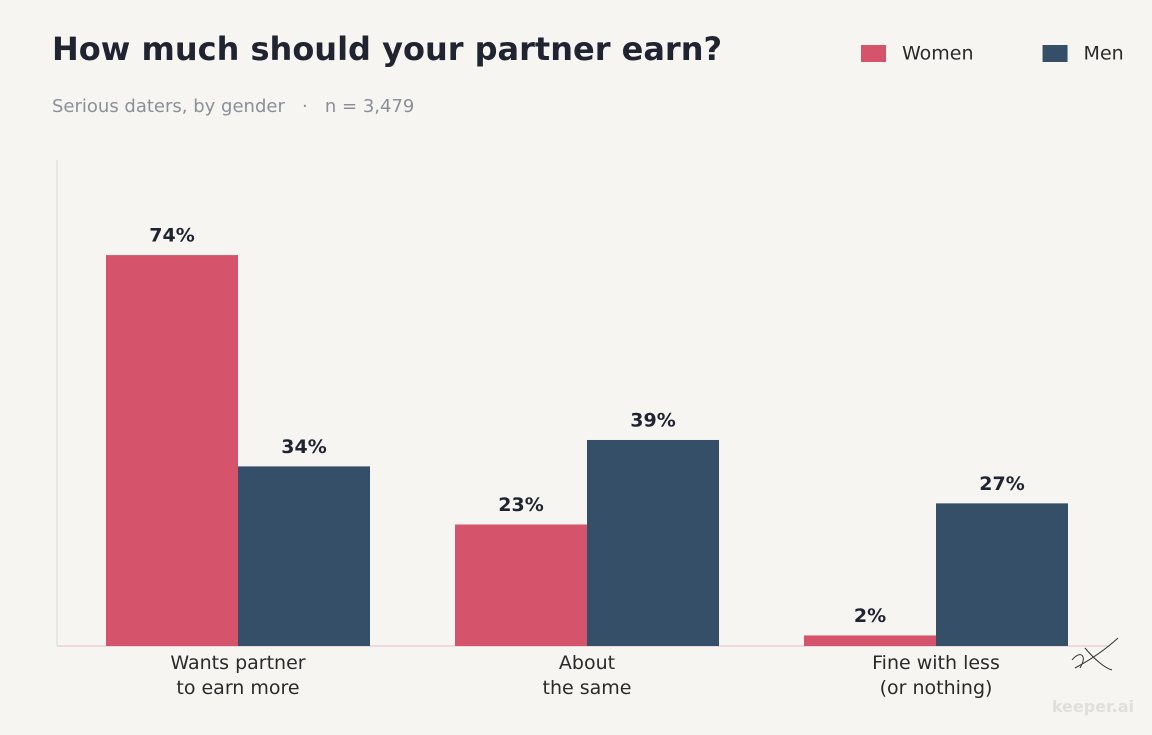  I want to click on legend-label: Men, so click(1104, 54).